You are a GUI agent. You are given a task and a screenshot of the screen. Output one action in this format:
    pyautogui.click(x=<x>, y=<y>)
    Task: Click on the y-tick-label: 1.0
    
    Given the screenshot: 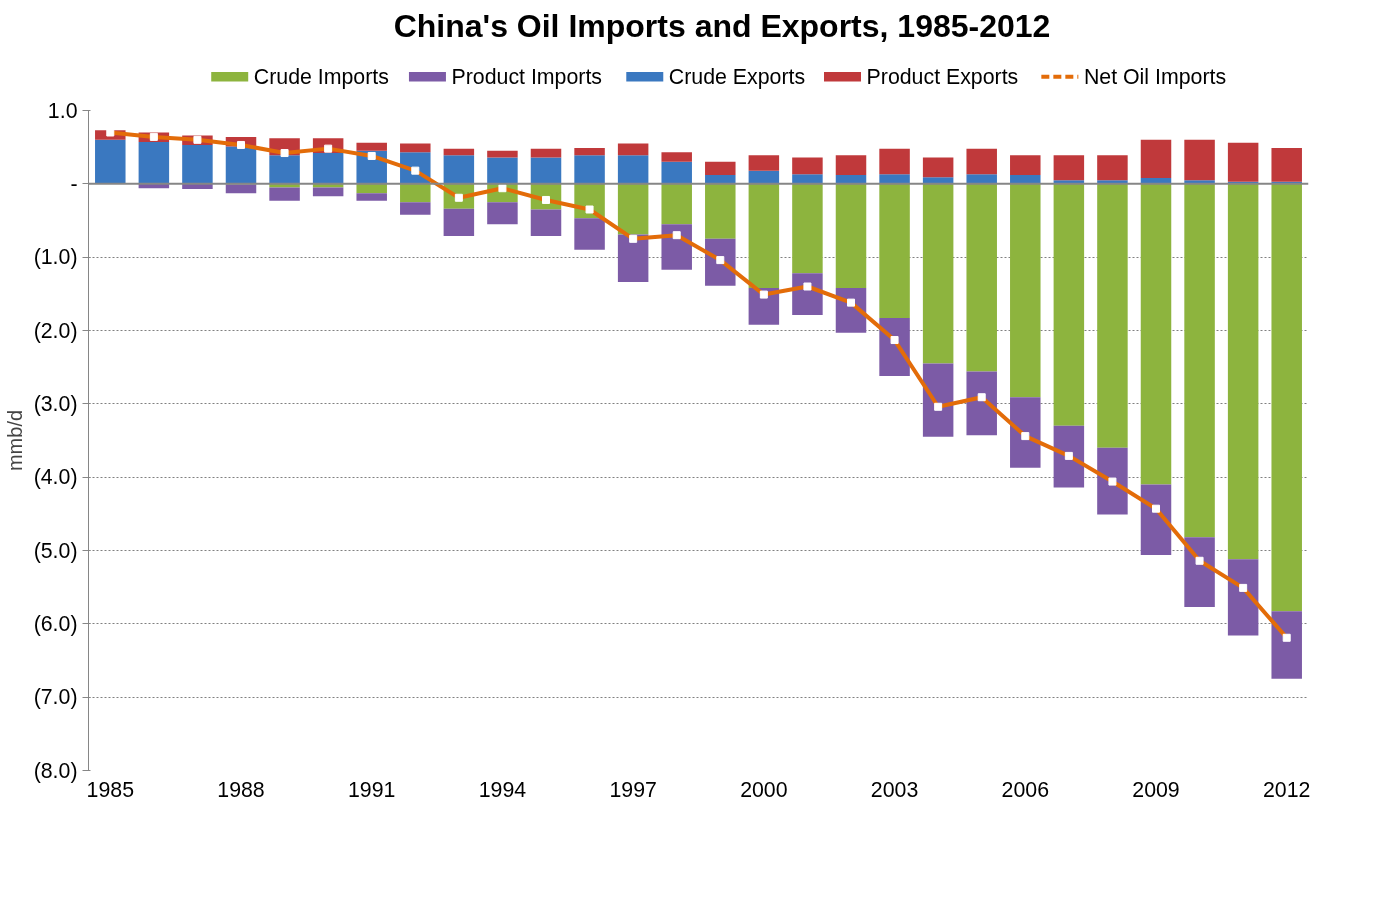 What is the action you would take?
    pyautogui.click(x=62, y=110)
    